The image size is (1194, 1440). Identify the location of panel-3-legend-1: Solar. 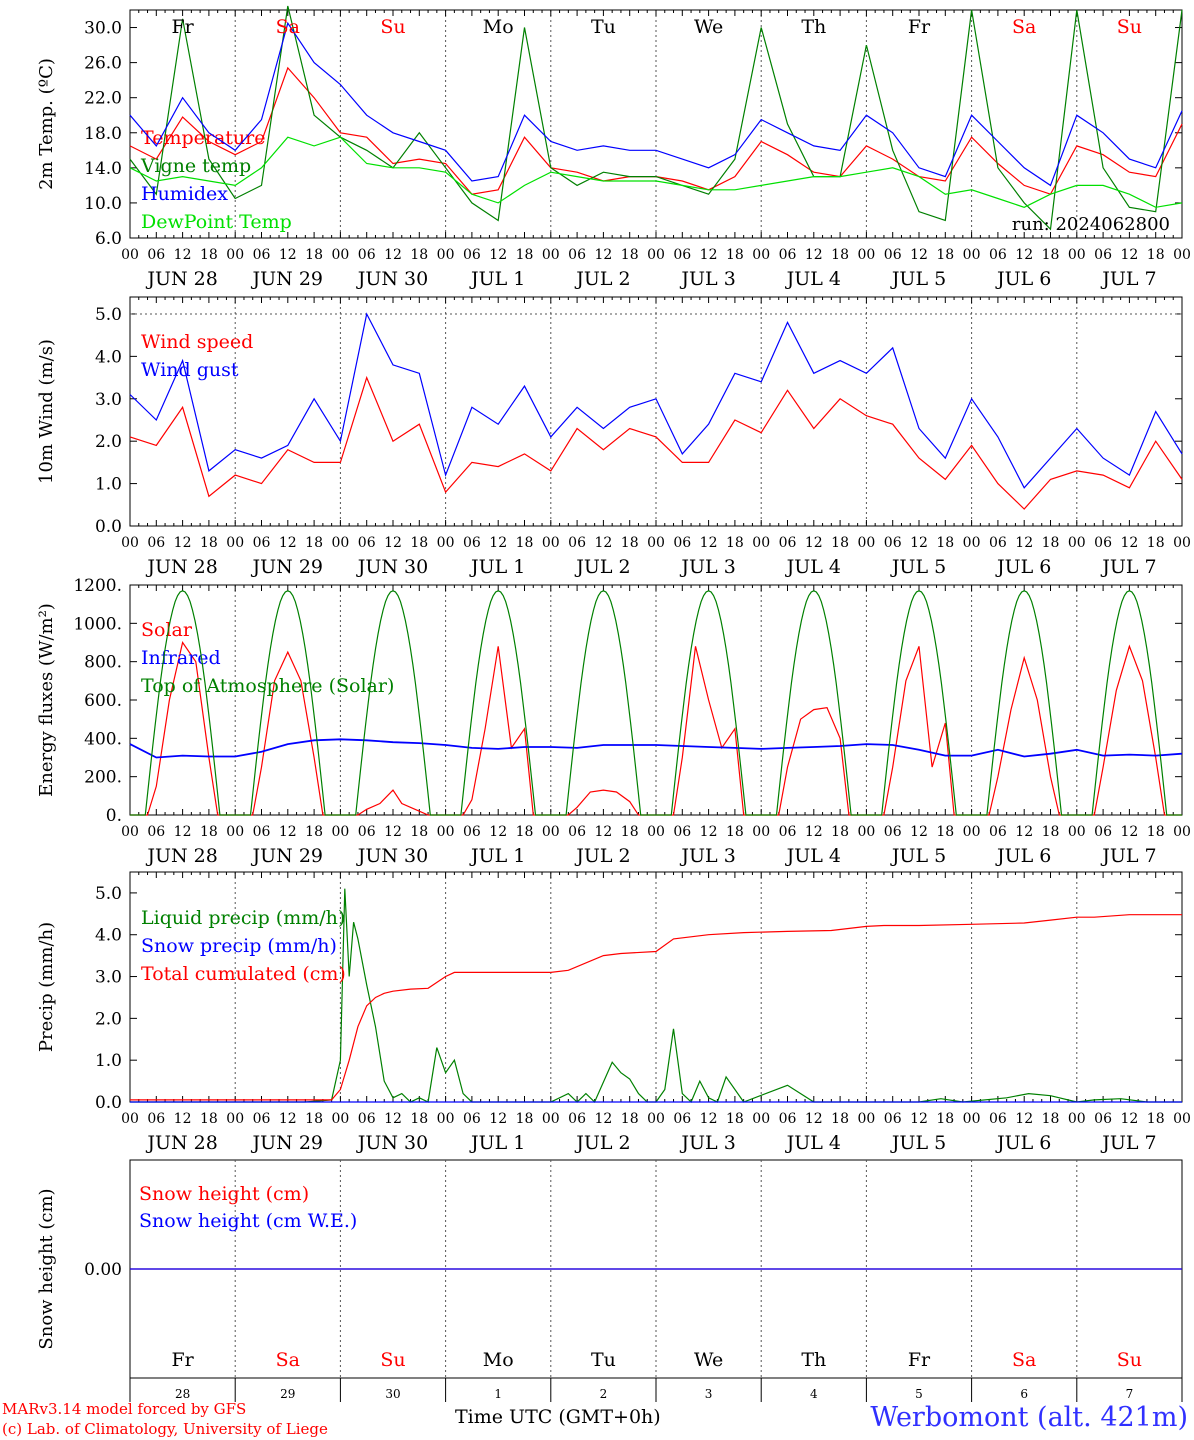
(167, 630).